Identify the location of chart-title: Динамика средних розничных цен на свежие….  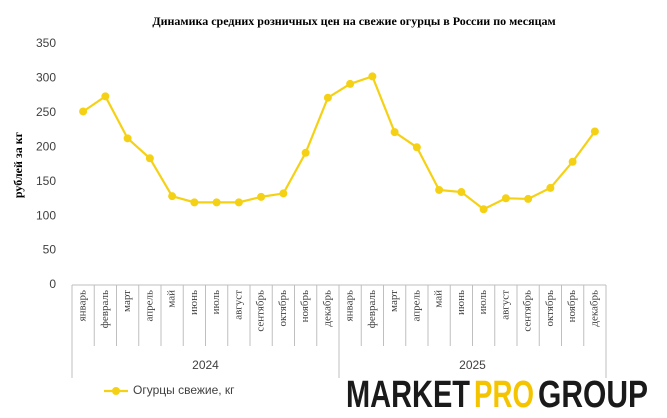
(353, 21).